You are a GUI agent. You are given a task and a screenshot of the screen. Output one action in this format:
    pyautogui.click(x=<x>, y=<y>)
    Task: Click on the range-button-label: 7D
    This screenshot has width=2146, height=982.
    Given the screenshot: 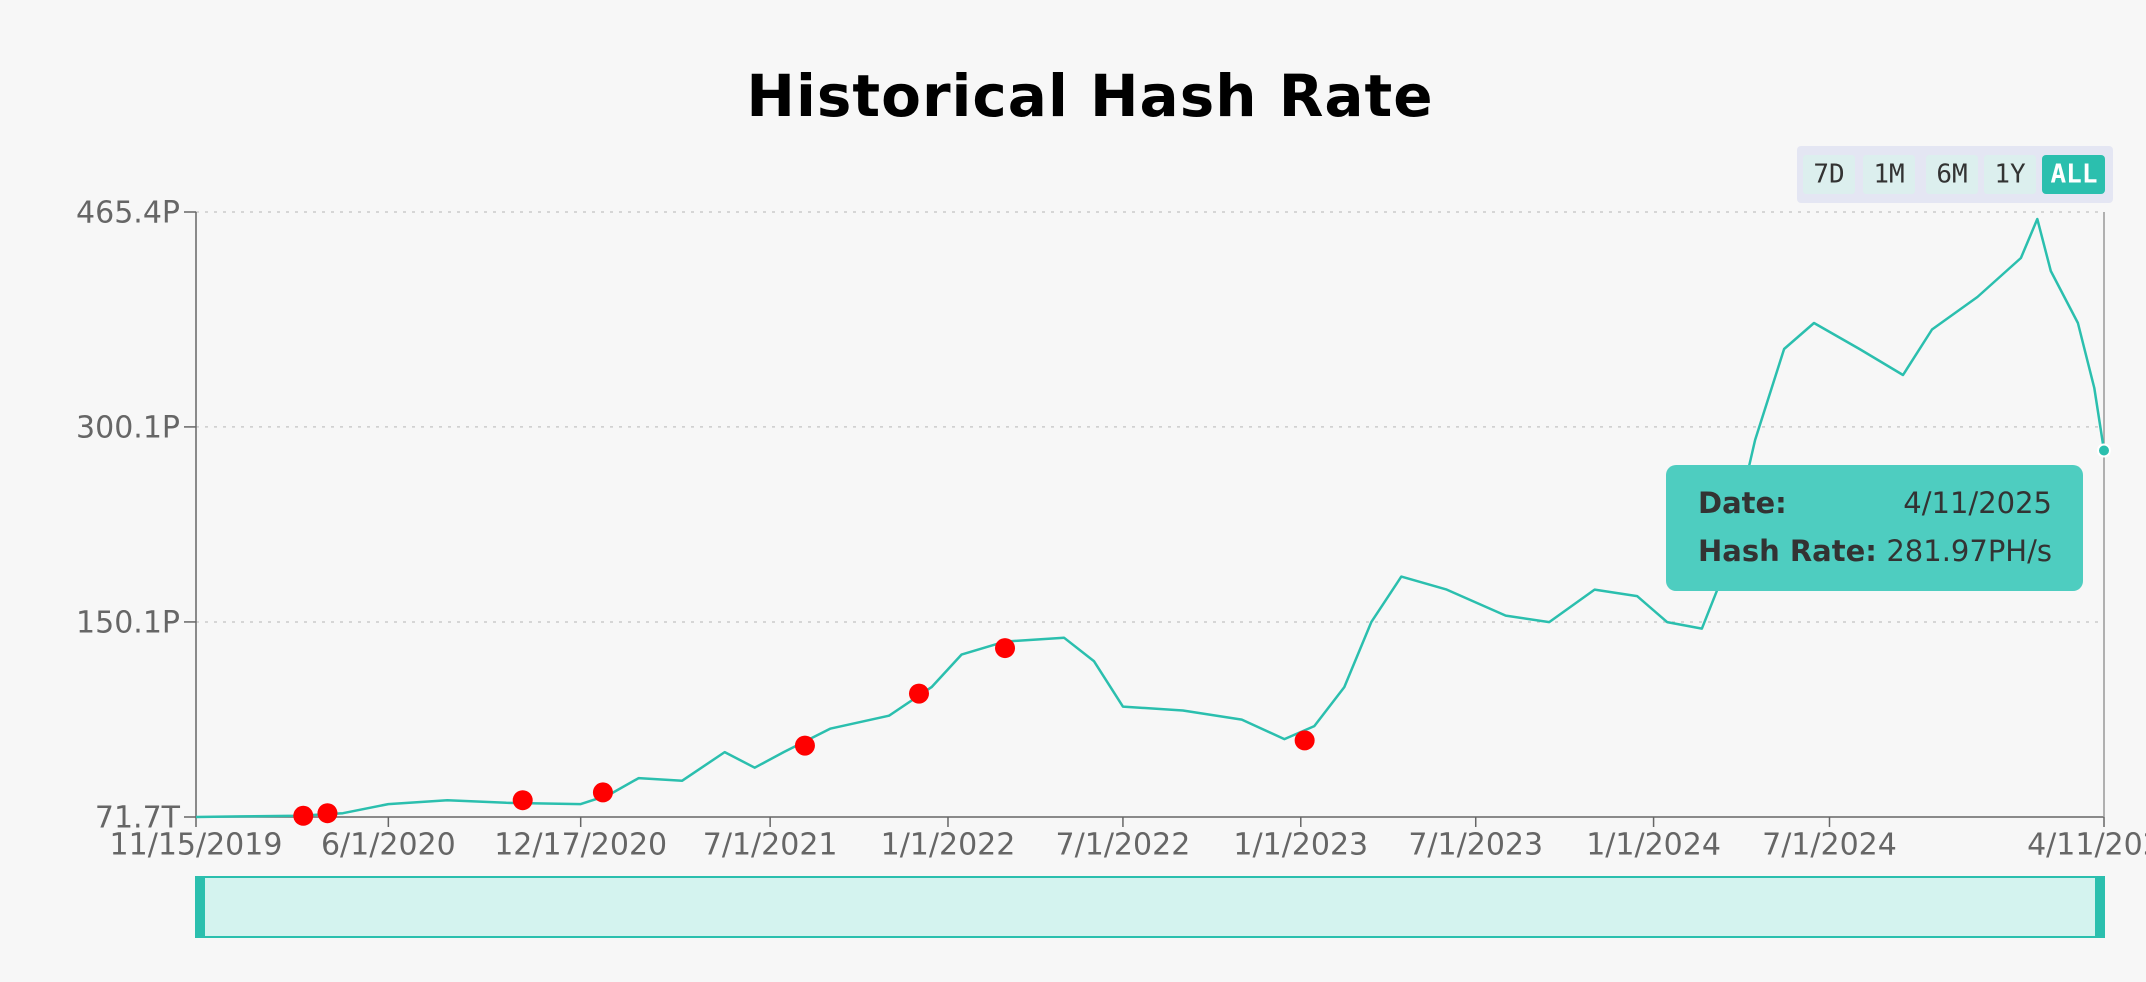 What is the action you would take?
    pyautogui.click(x=1828, y=175)
    